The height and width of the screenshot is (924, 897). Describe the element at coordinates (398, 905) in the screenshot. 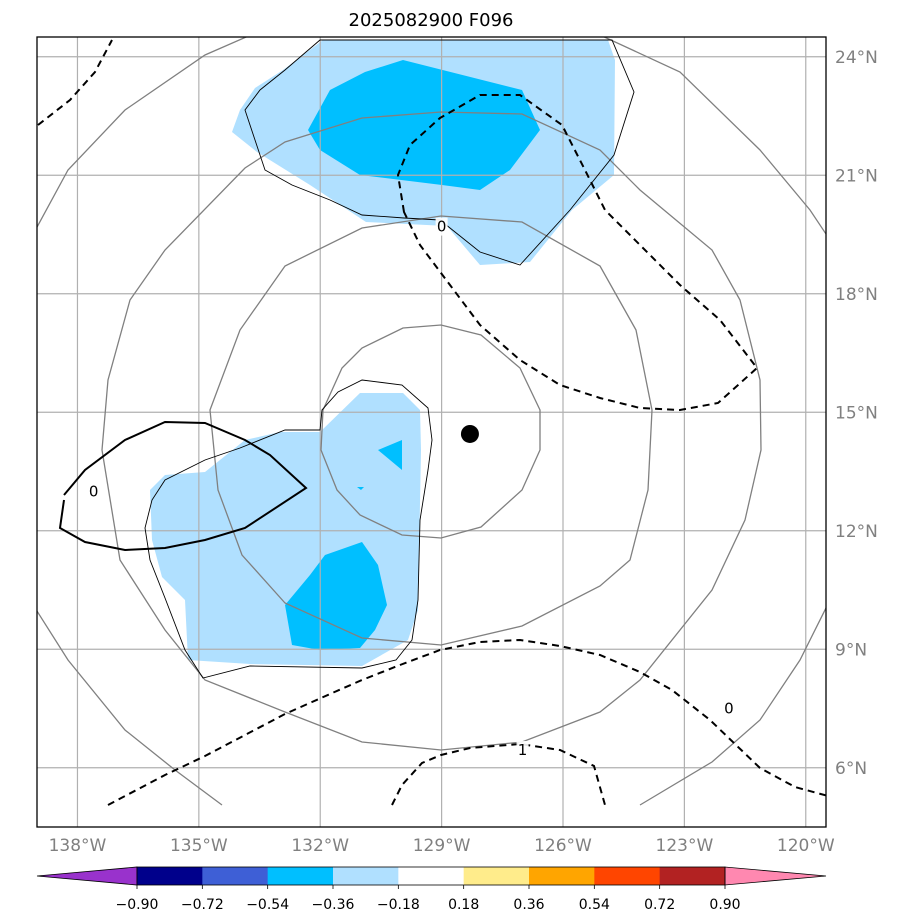

I see `colorbar-label-4: −0.18` at that location.